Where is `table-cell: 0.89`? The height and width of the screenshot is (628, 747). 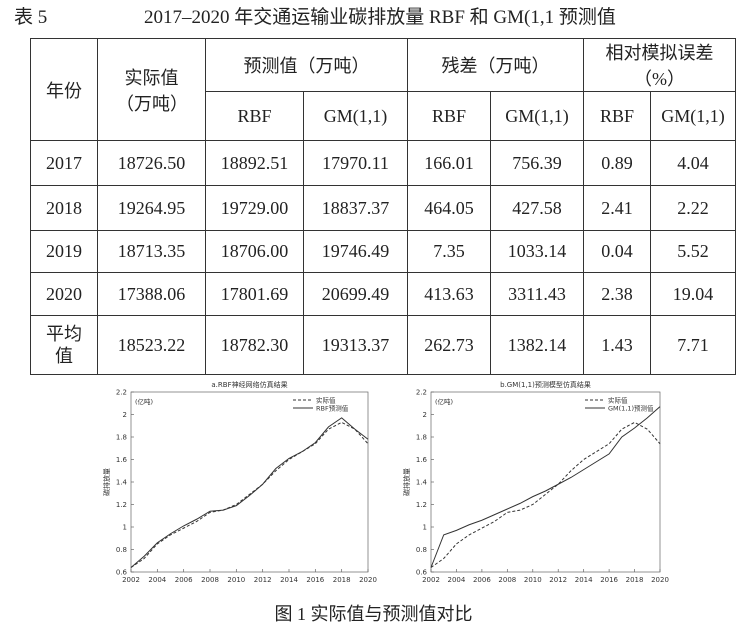
table-cell: 0.89 is located at coordinates (617, 163).